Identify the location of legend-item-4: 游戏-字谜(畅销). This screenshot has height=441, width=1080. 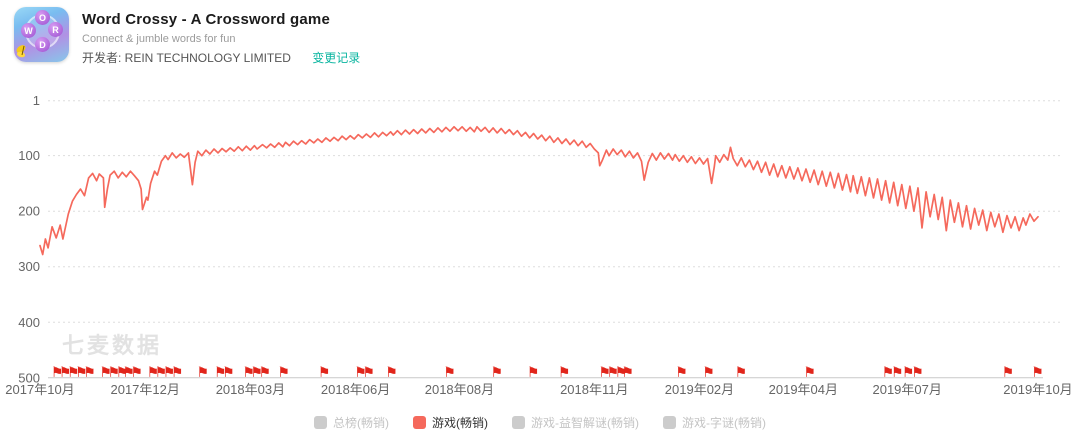
(714, 422).